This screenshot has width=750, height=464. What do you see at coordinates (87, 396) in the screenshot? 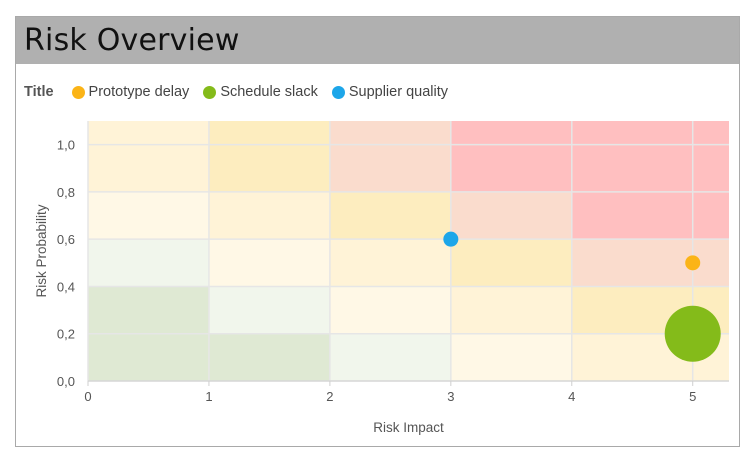
I see `x-tick-label: 0` at bounding box center [87, 396].